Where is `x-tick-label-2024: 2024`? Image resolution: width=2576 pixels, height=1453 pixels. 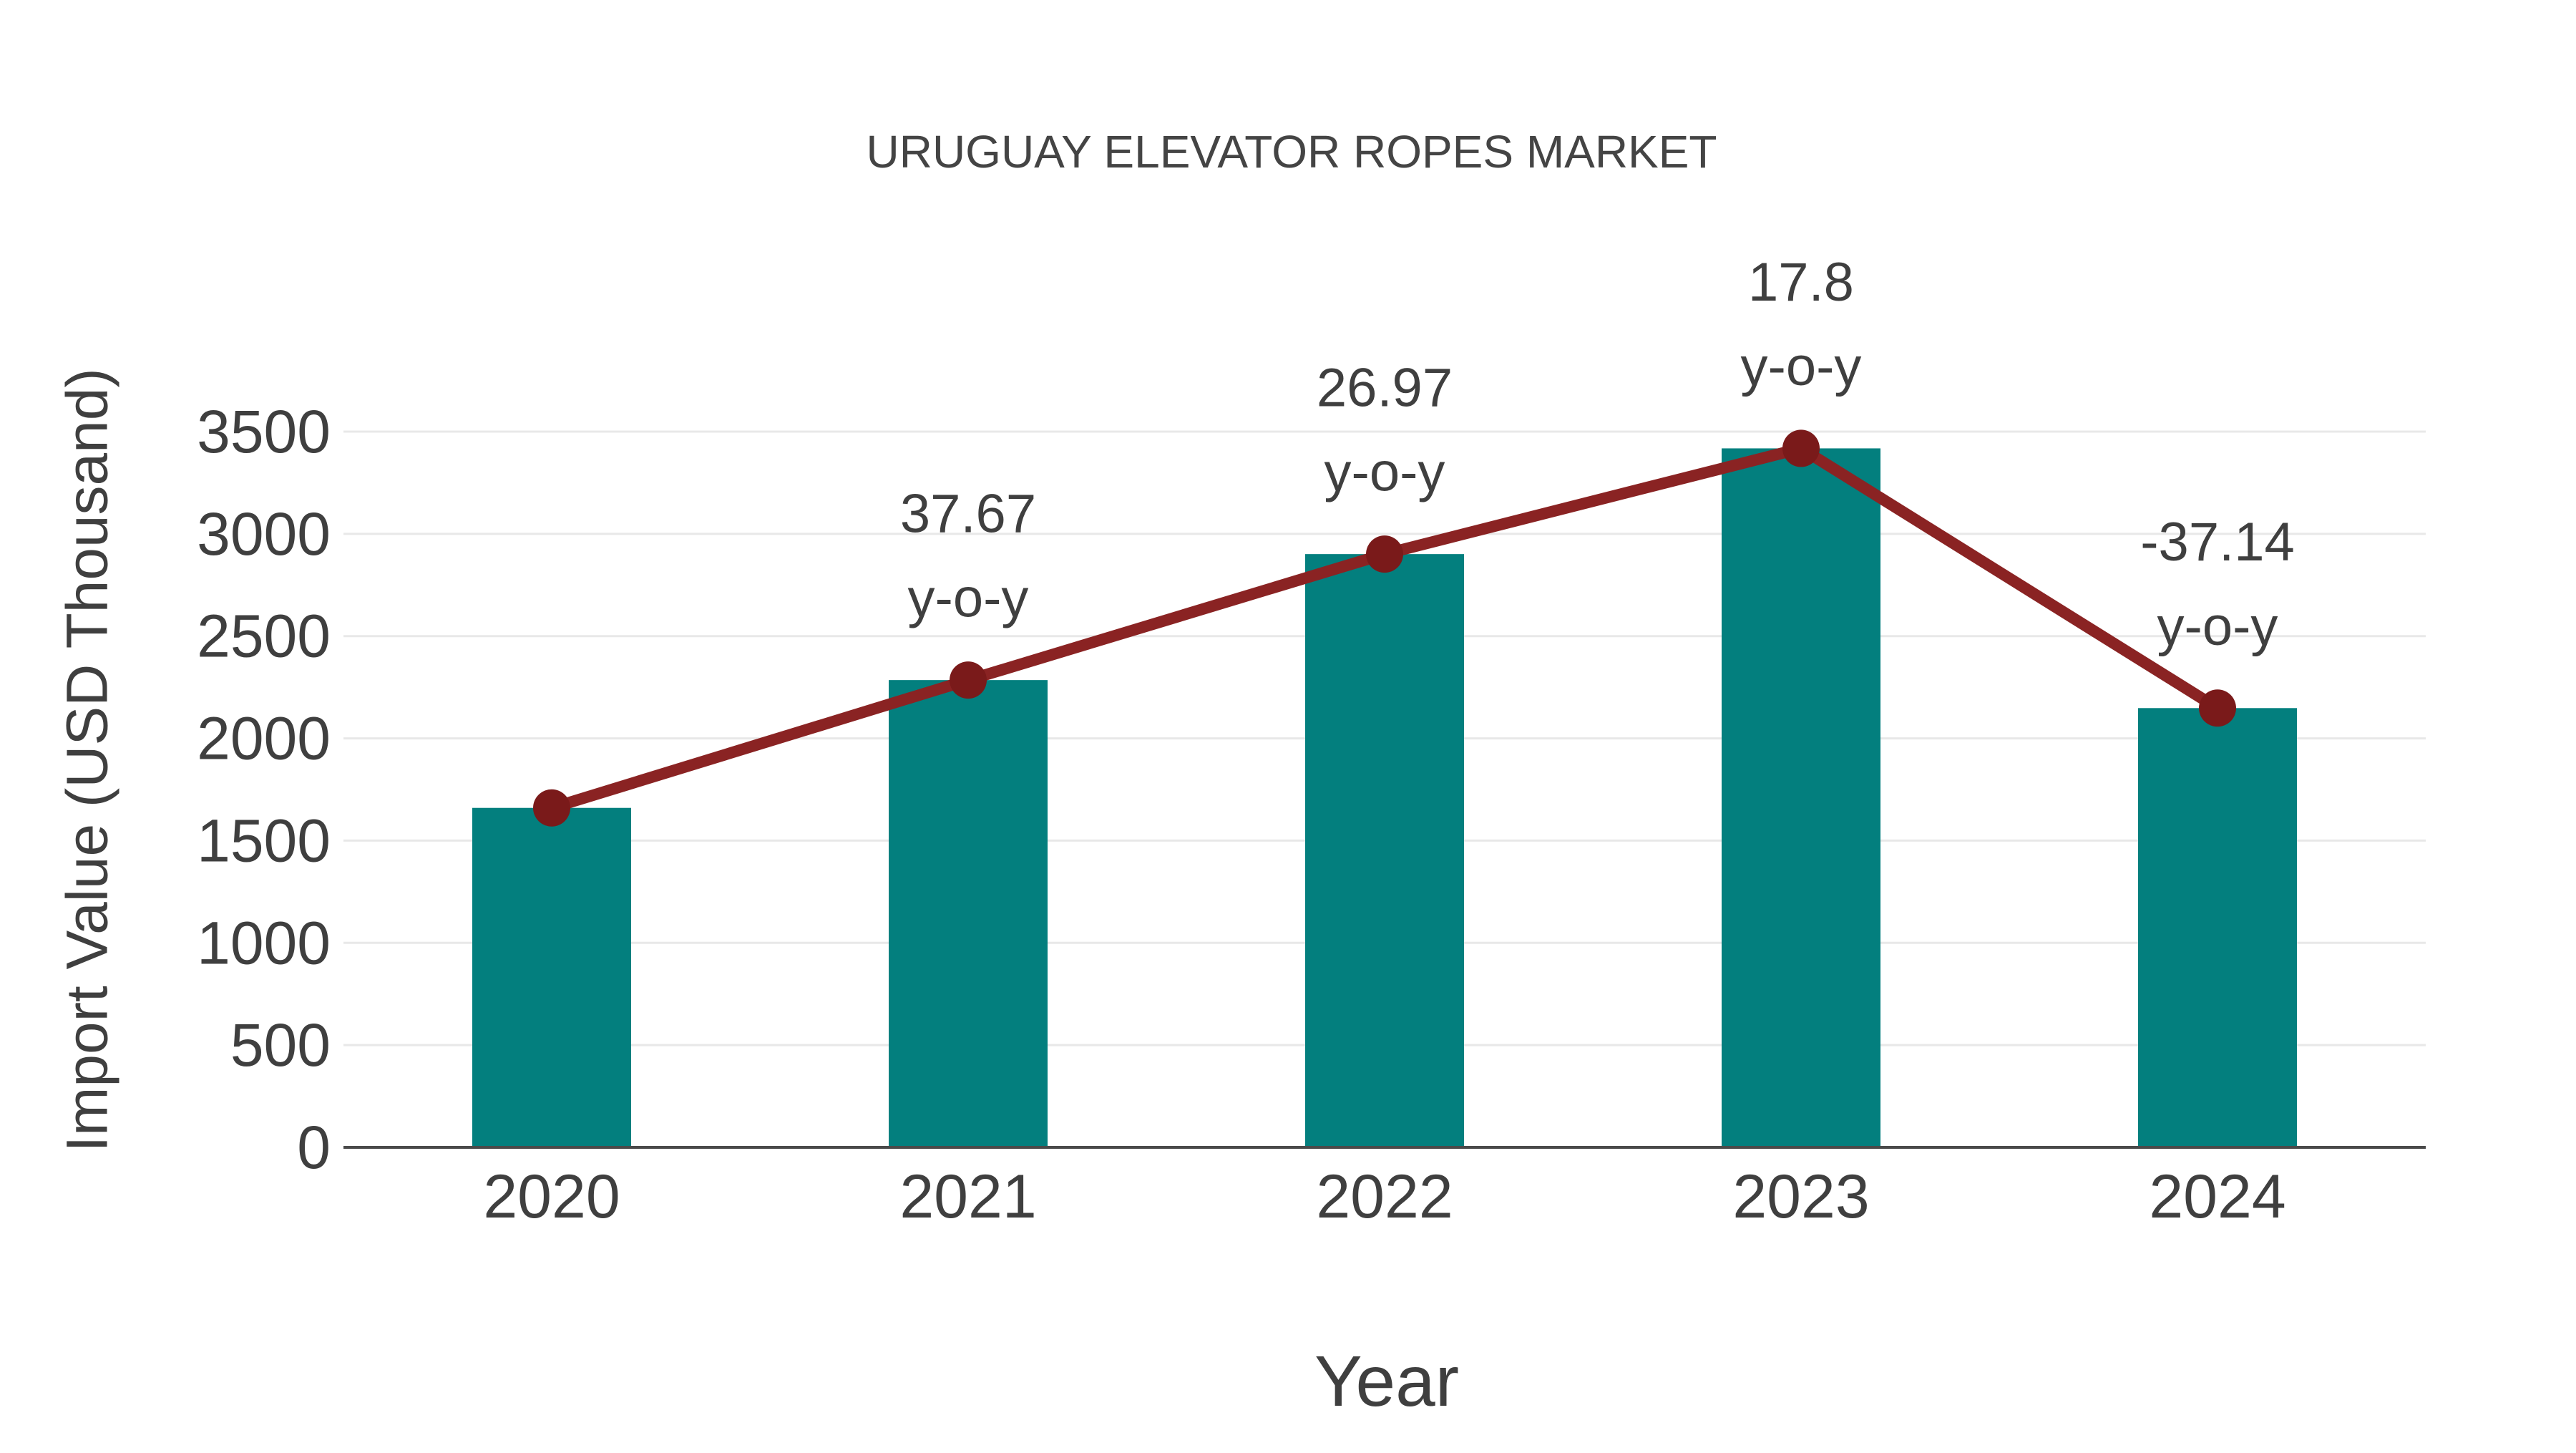
x-tick-label-2024: 2024 is located at coordinates (2217, 1196).